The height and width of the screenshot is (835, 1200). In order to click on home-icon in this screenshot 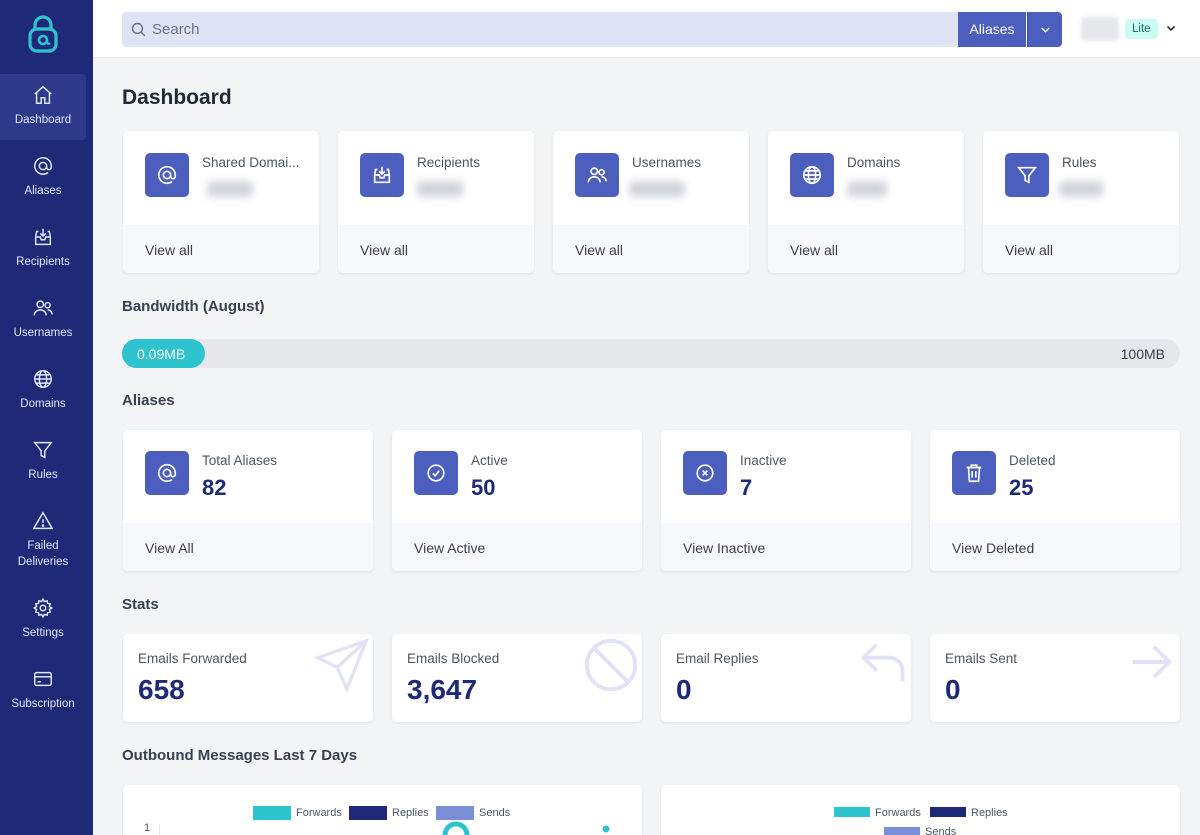, I will do `click(43, 94)`.